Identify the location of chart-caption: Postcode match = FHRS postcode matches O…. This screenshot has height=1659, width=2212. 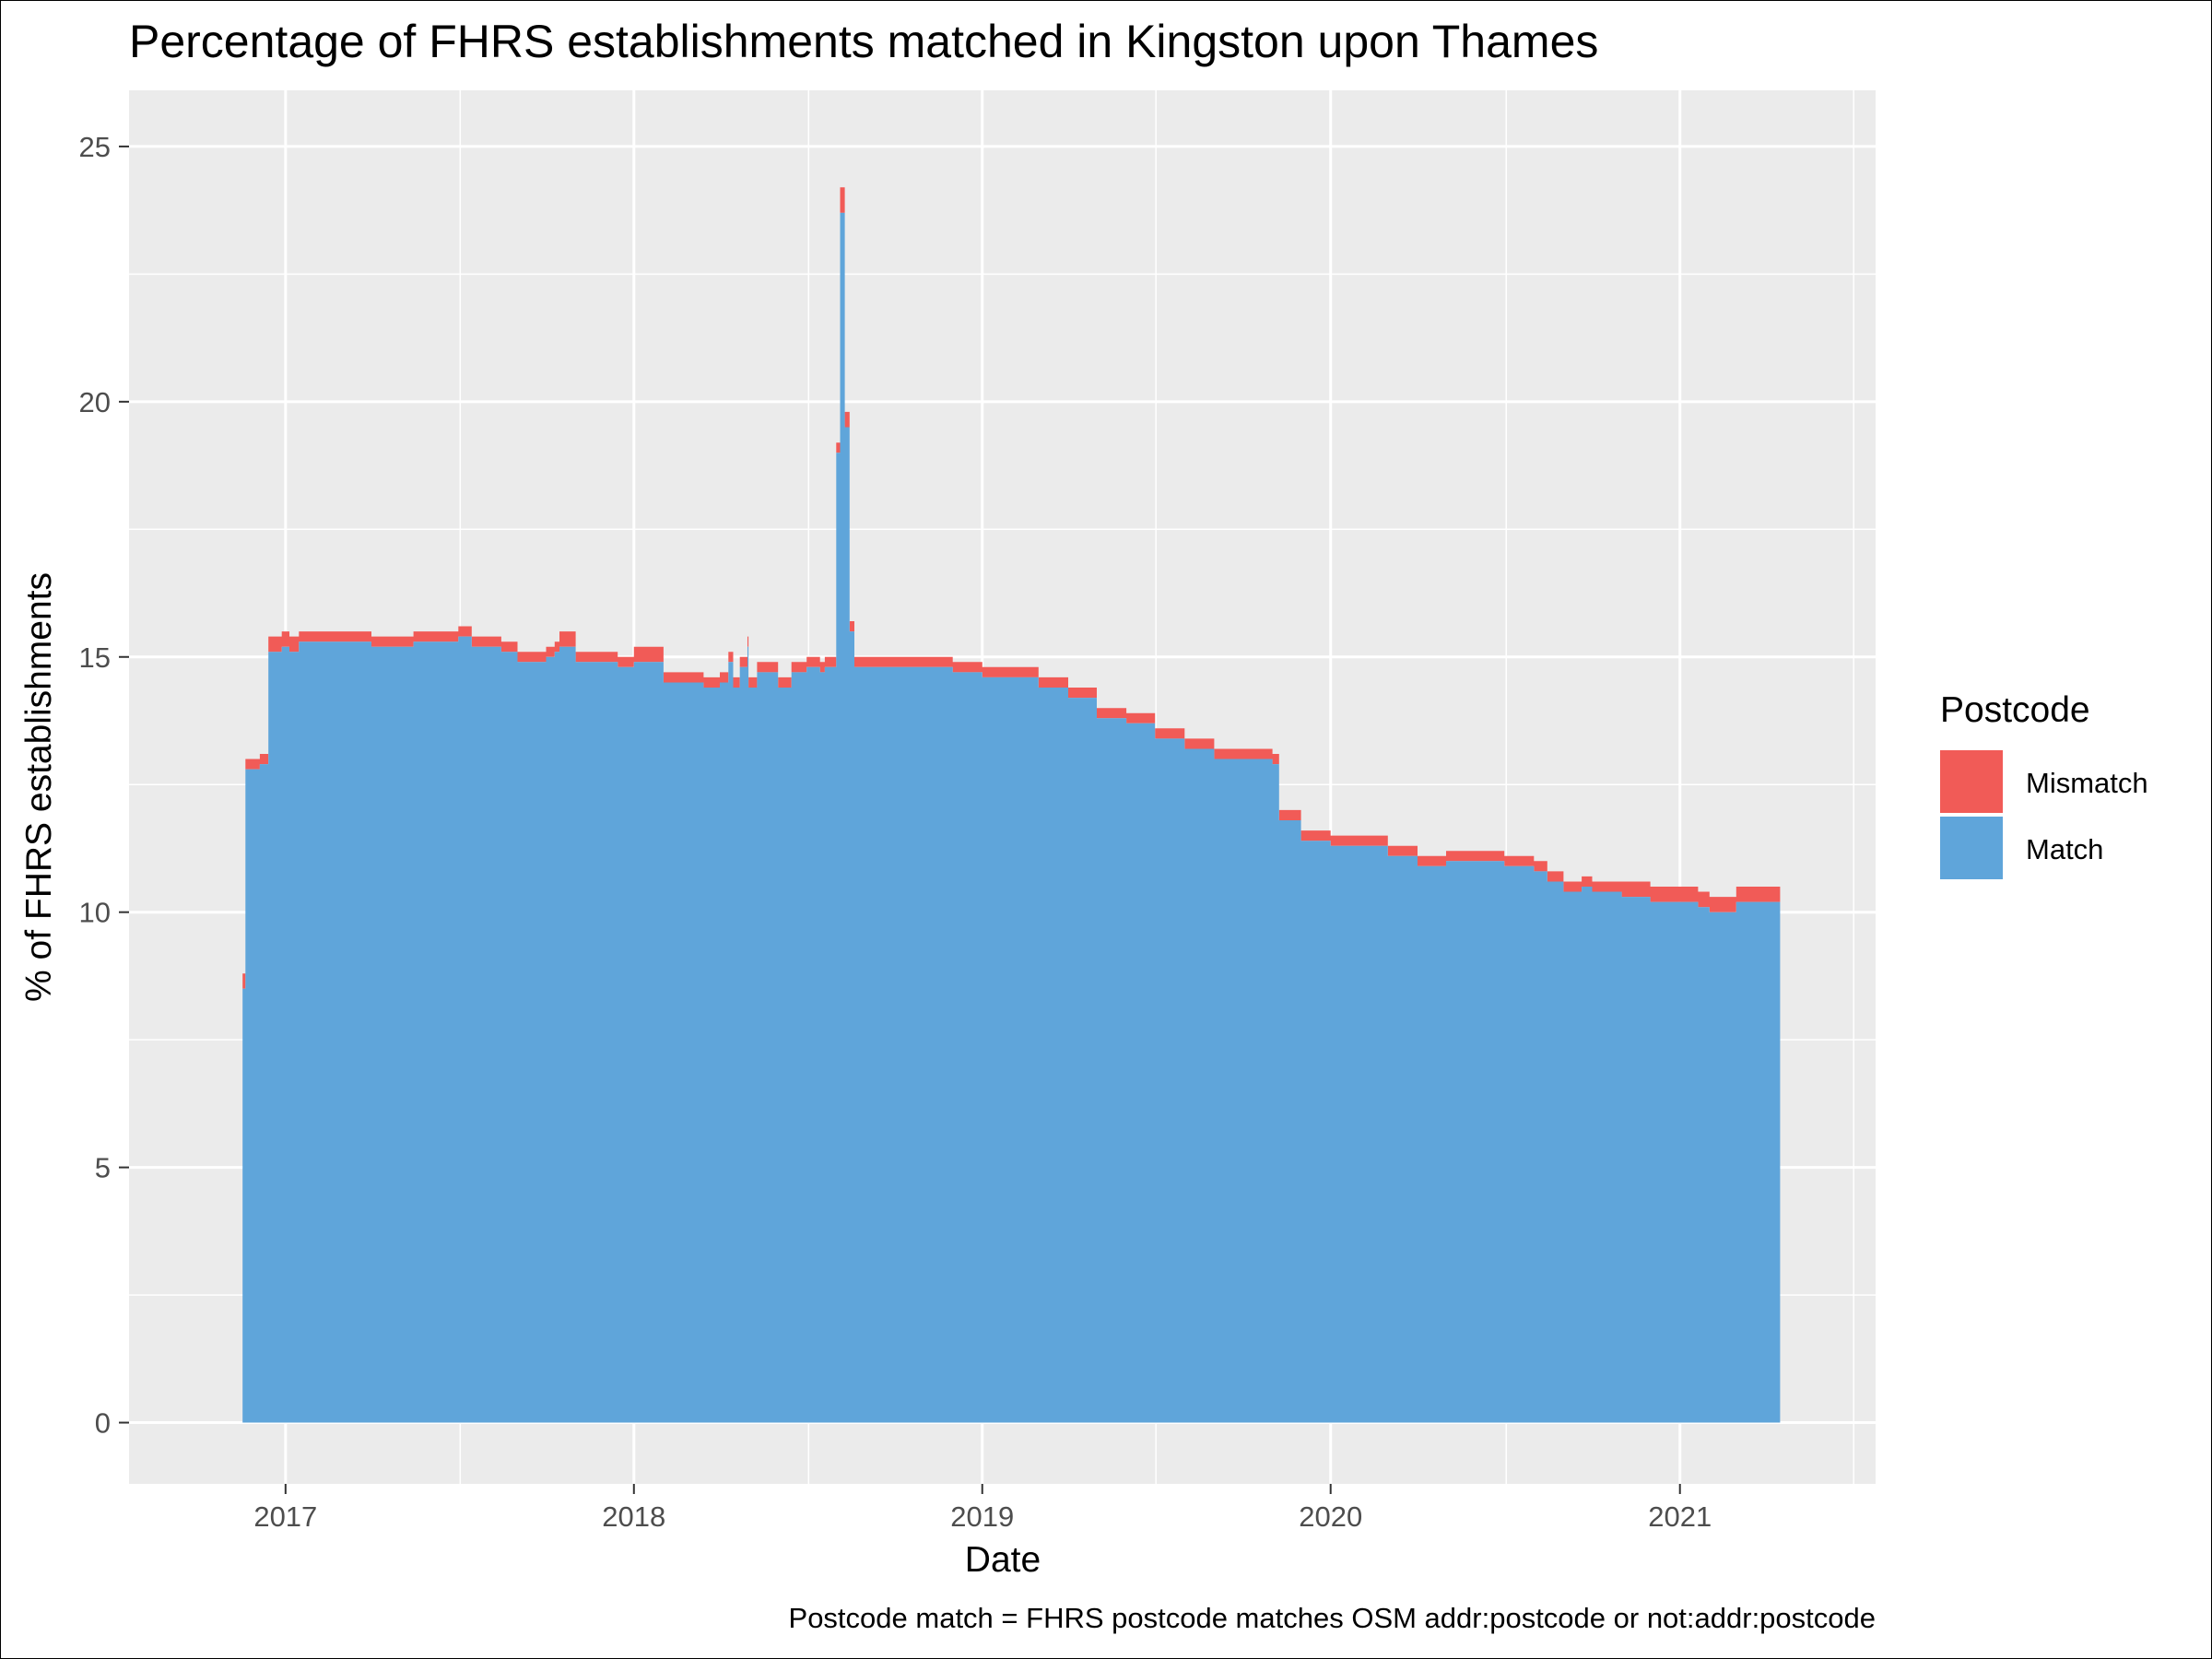
(1332, 1618).